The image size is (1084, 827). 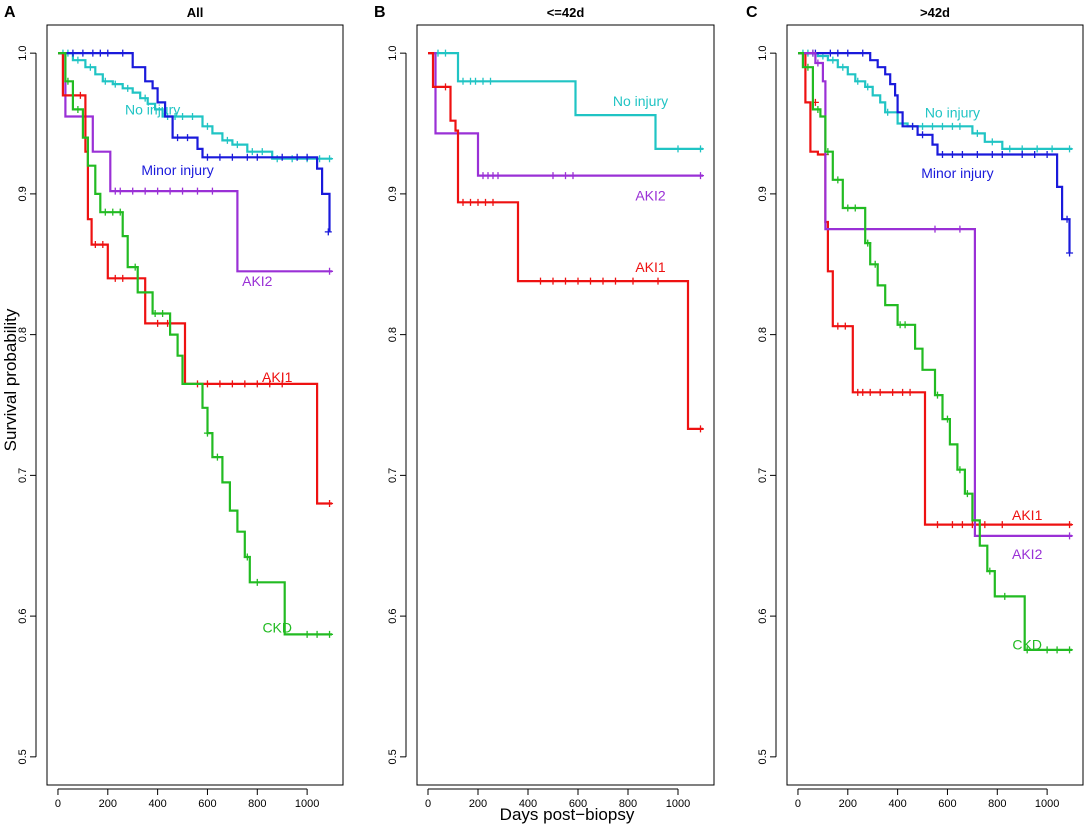 What do you see at coordinates (177, 170) in the screenshot?
I see `curve-label-minor-injury: Minor injury` at bounding box center [177, 170].